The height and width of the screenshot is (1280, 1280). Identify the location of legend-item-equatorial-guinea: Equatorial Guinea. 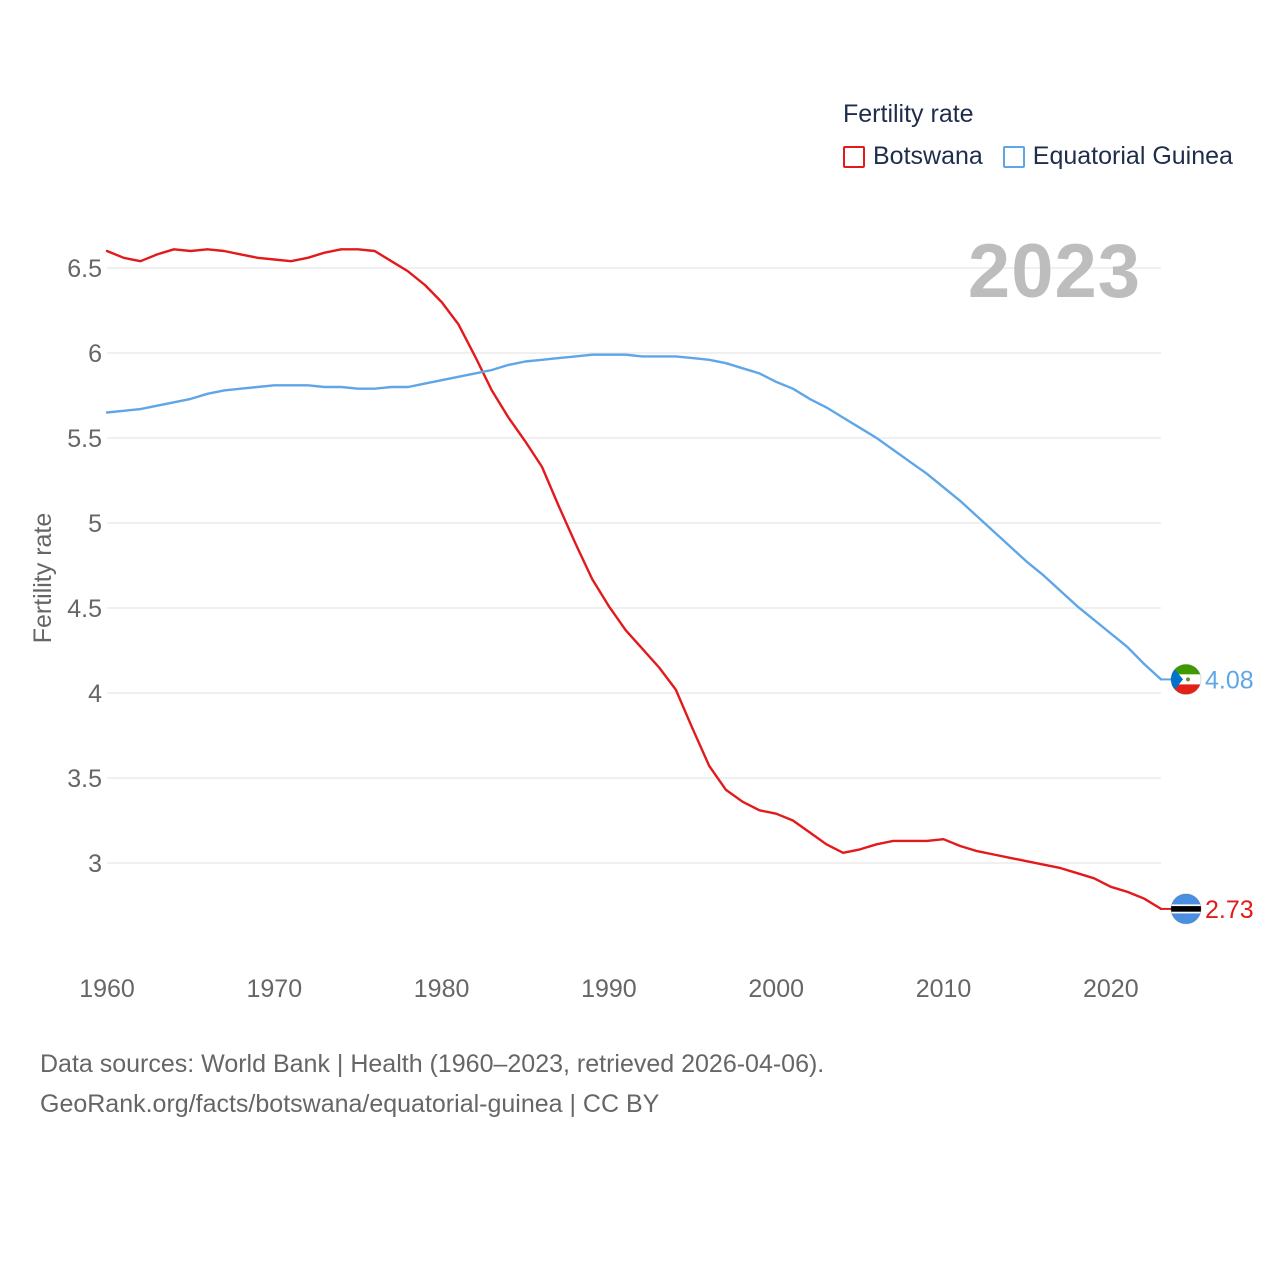
(1117, 156).